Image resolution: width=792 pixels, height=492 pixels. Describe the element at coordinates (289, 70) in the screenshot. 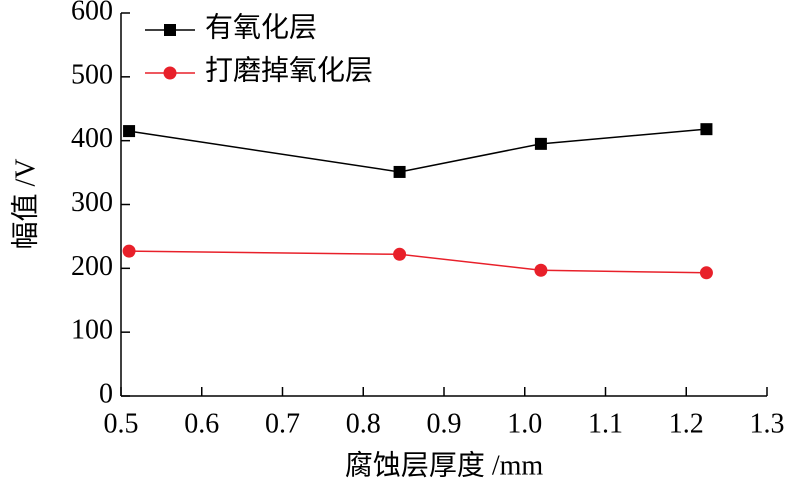

I see `legend-label: 打磨掉氧化层` at that location.